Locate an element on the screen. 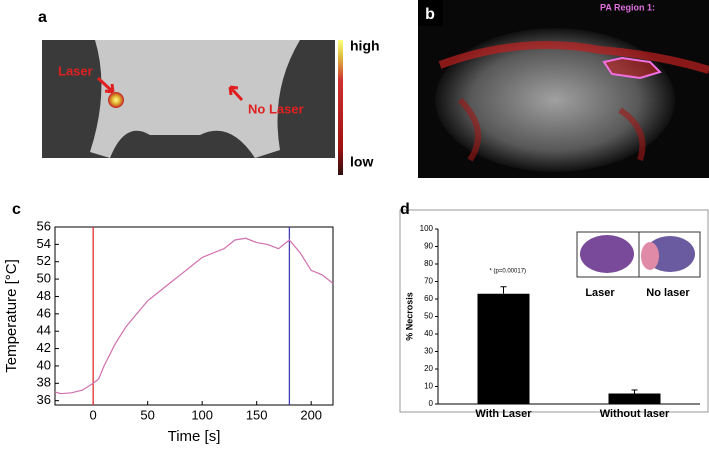 The height and width of the screenshot is (455, 709). heat-spot is located at coordinates (116, 100).